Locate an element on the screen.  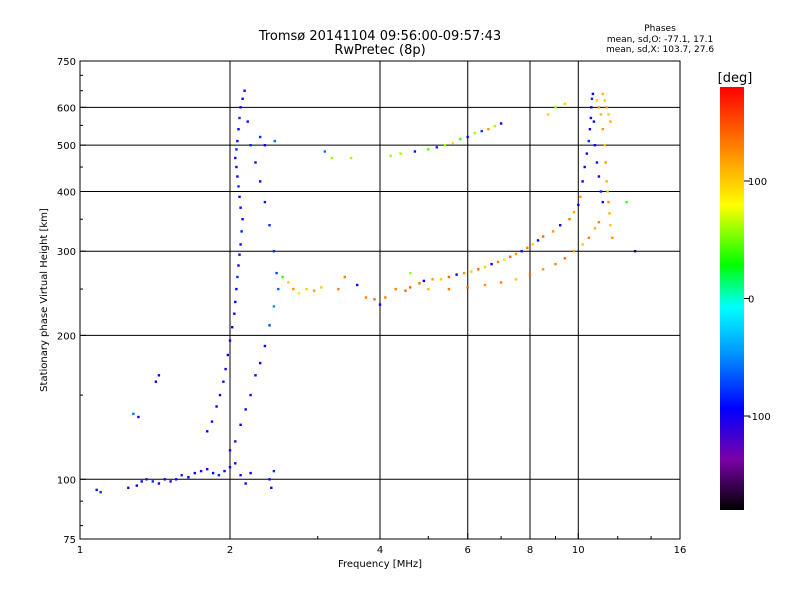
y-tick-label: 400 is located at coordinates (66, 192).